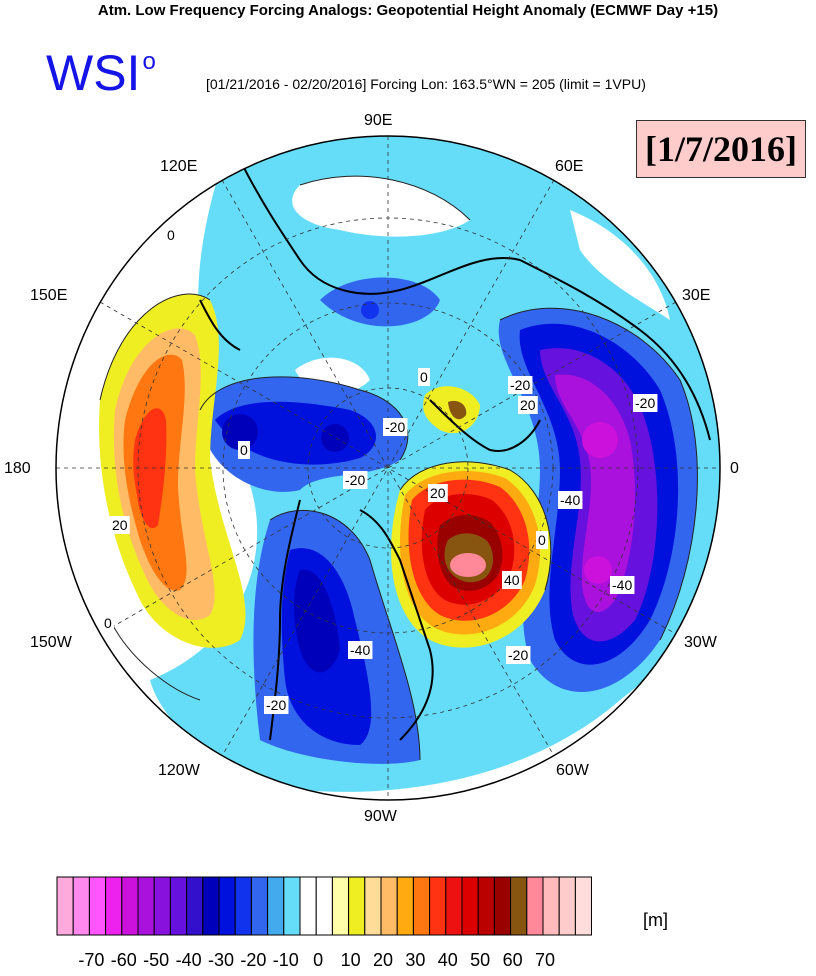  Describe the element at coordinates (179, 770) in the screenshot. I see `lon-label-120w: 120W` at that location.